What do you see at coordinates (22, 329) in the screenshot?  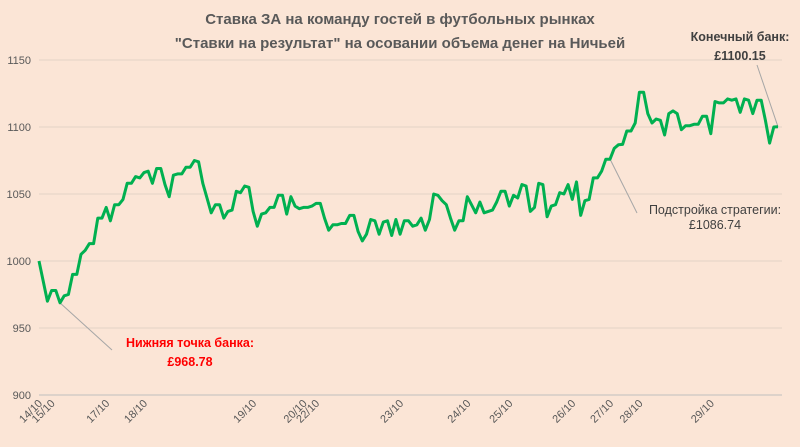 I see `y-tick-label: 950` at bounding box center [22, 329].